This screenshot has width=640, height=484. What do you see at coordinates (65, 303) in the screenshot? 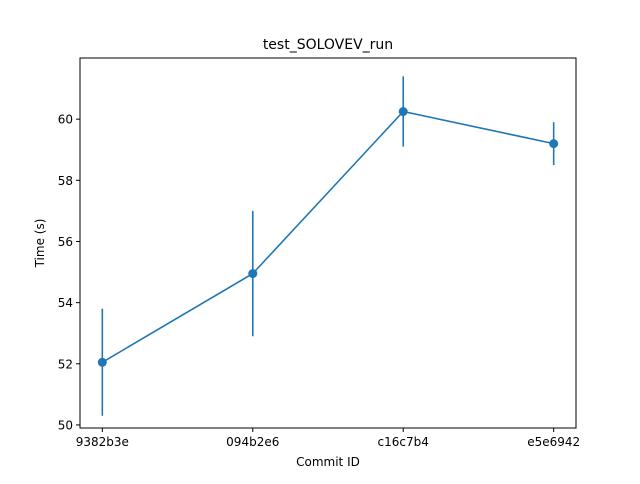
I see `y-tick-label: 54` at bounding box center [65, 303].